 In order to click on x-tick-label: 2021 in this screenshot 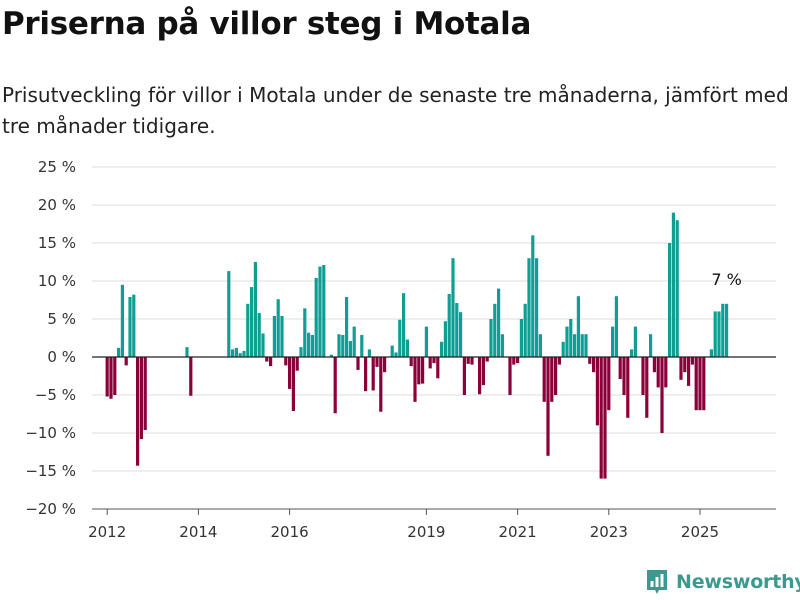, I will do `click(518, 532)`.